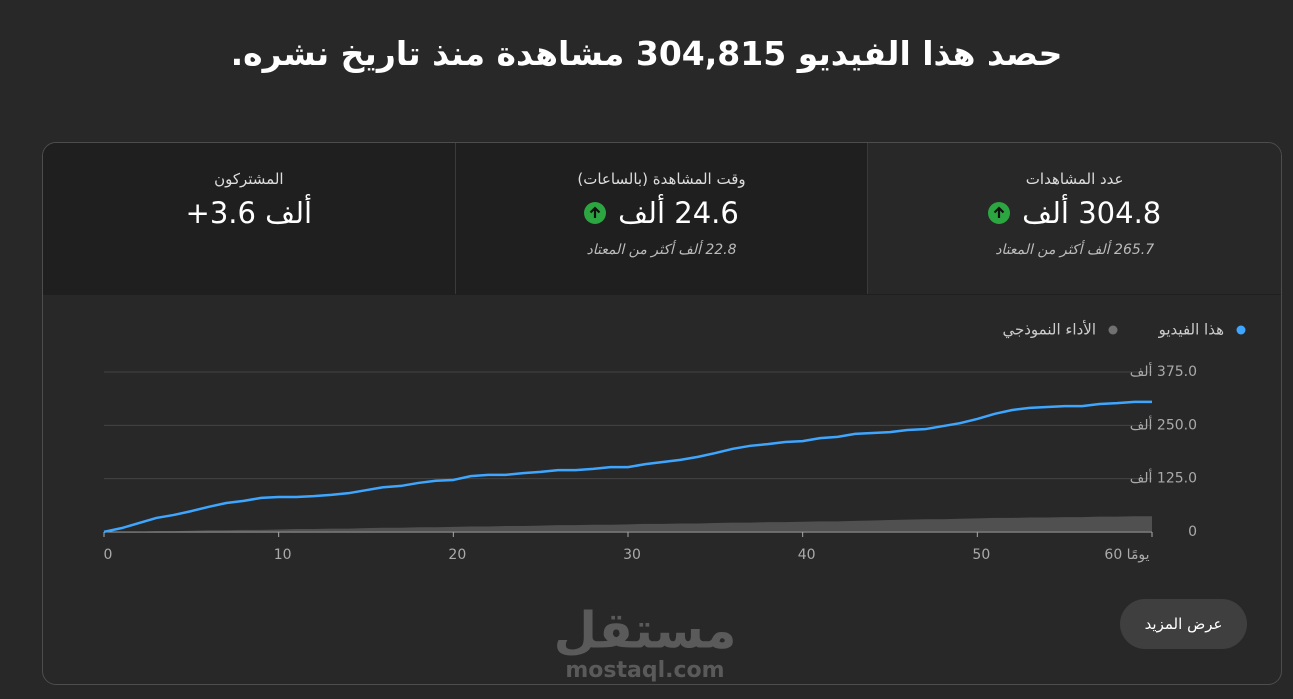  I want to click on x-tick-label: 20, so click(457, 555).